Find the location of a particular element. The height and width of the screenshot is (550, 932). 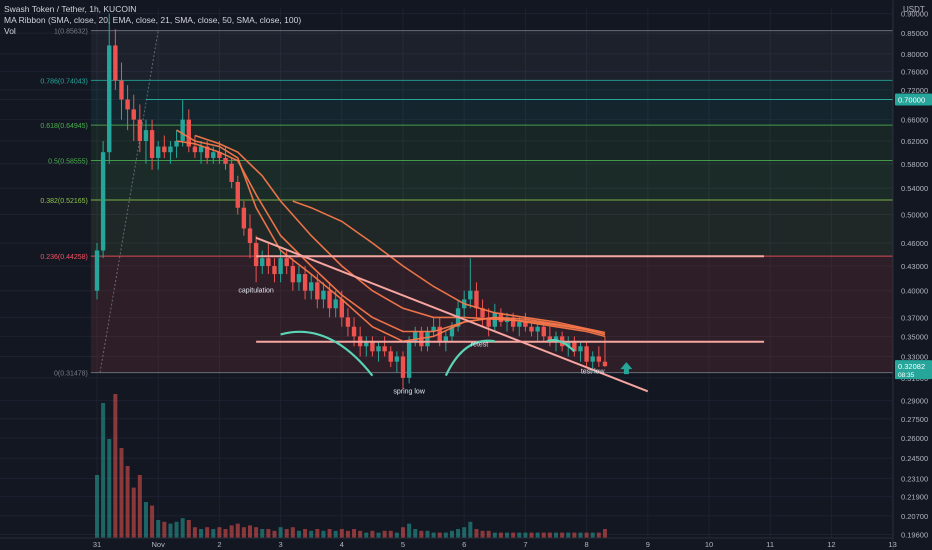

time-tick-label: 8 is located at coordinates (587, 544).